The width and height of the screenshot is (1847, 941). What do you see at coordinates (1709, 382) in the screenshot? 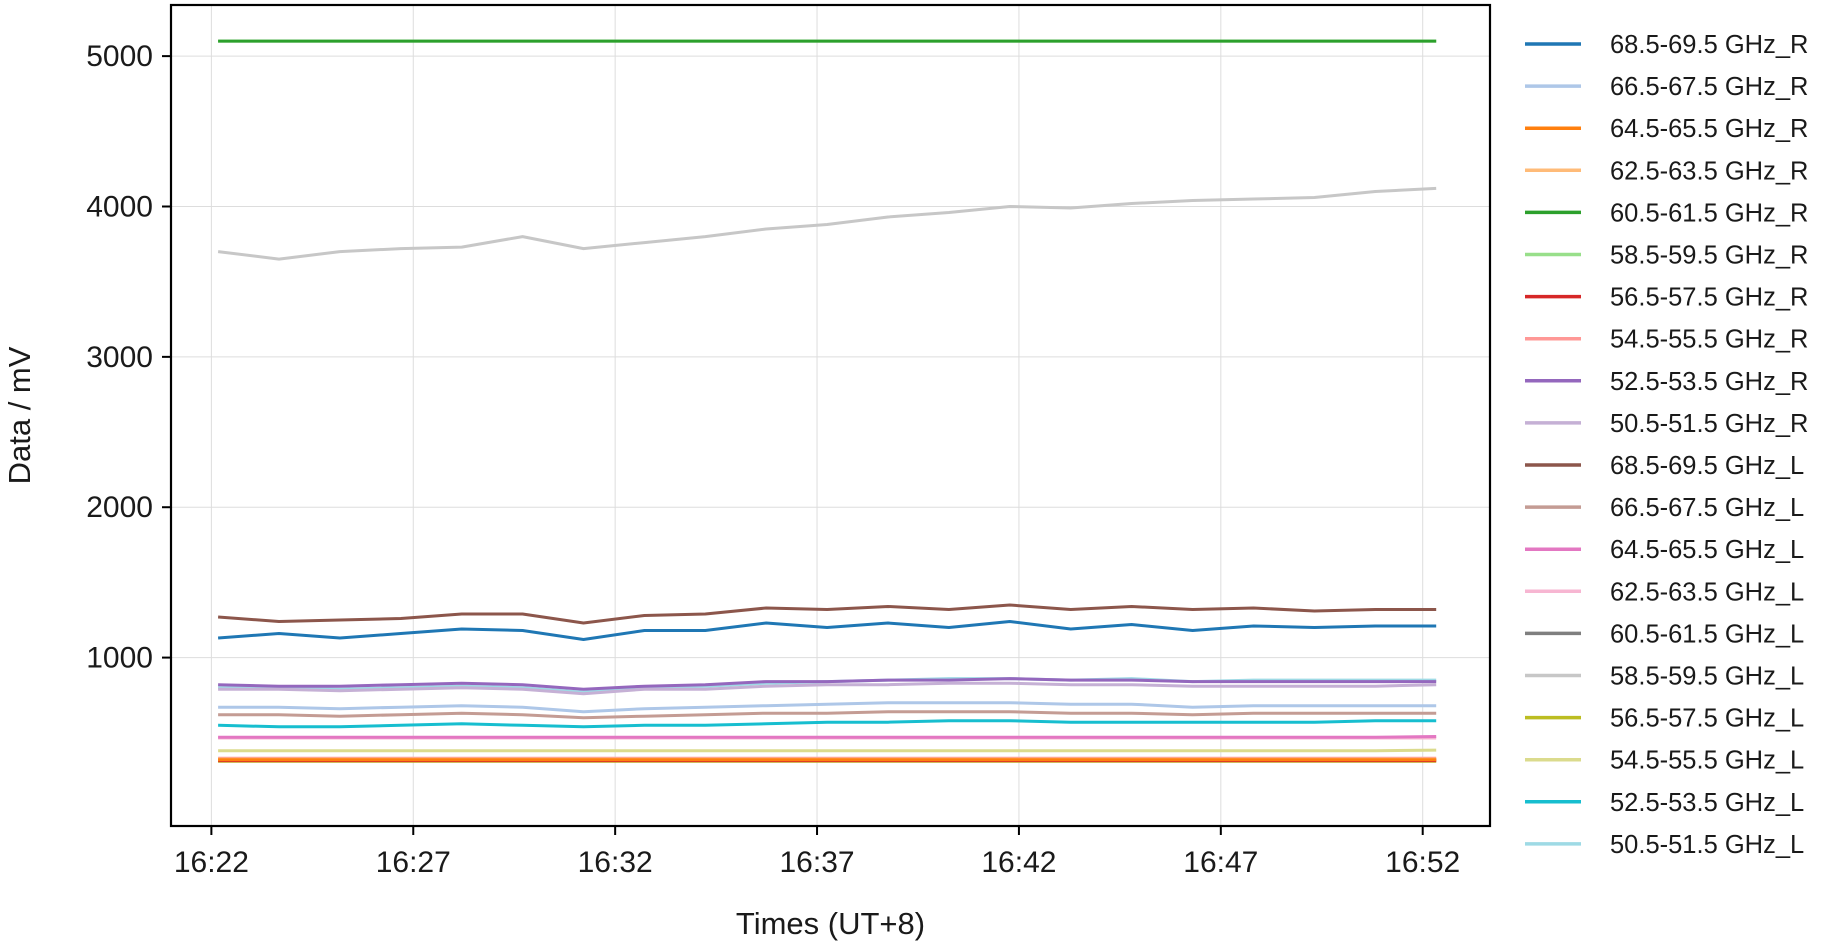
I see `legend-label: 52.5-53.5 GHz_R` at bounding box center [1709, 382].